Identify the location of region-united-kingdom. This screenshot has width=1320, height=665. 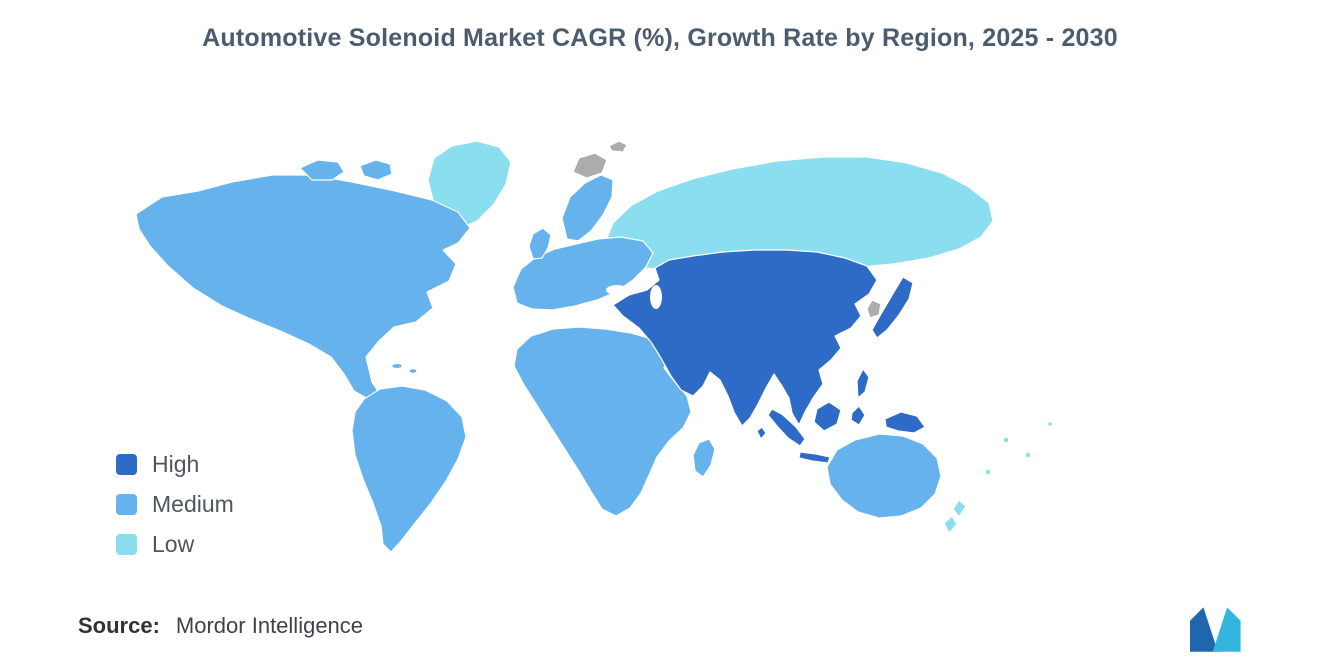
(540, 243).